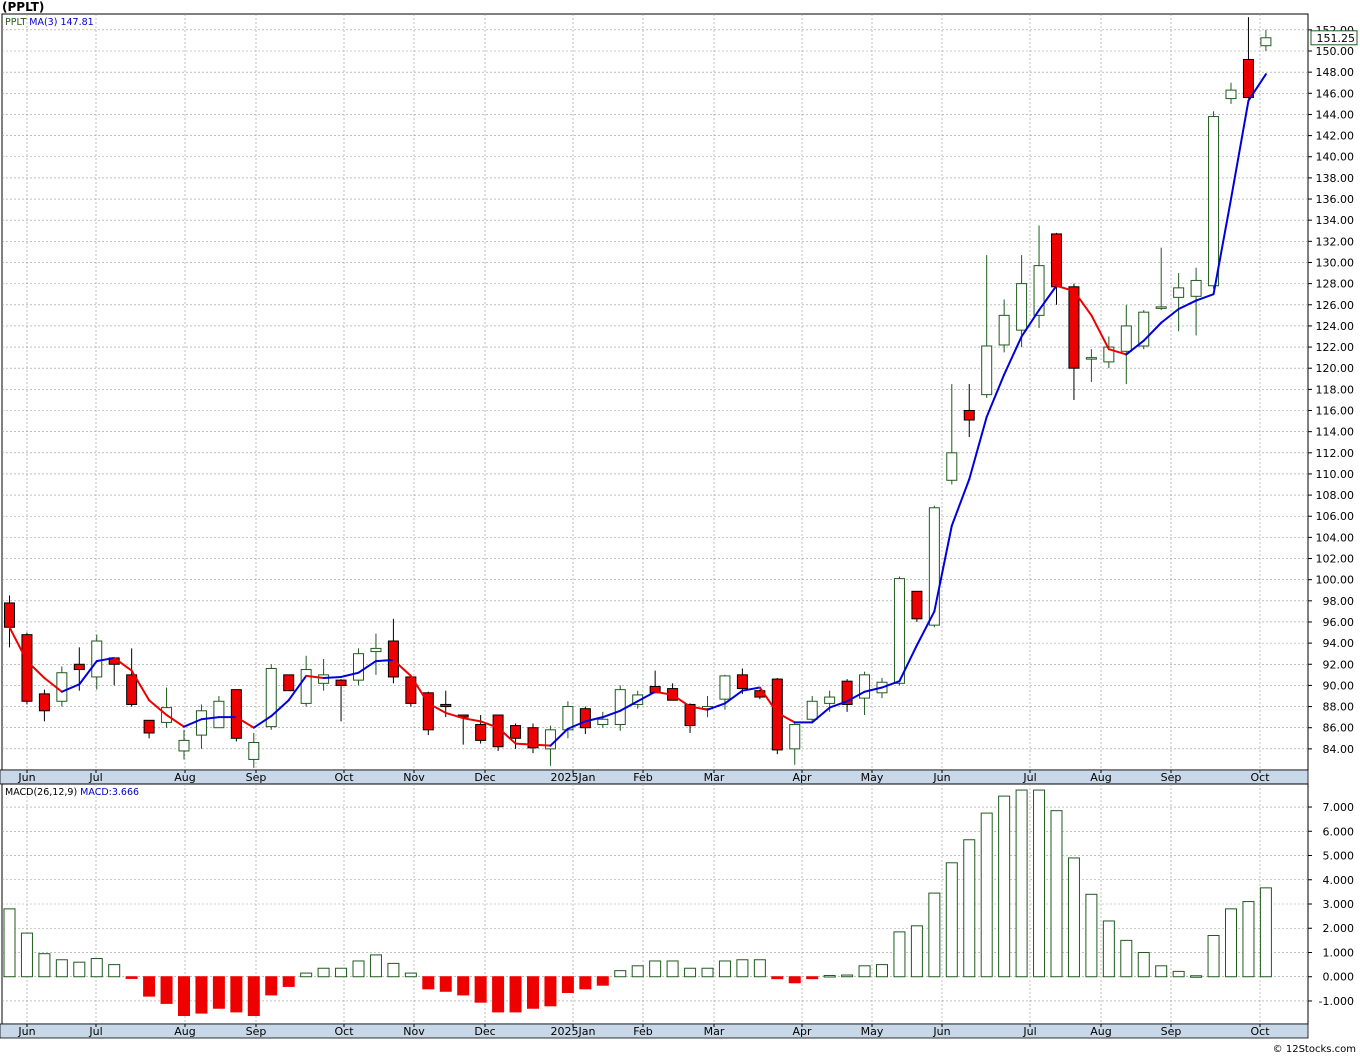  I want to click on price-x-label: Jun, so click(26, 777).